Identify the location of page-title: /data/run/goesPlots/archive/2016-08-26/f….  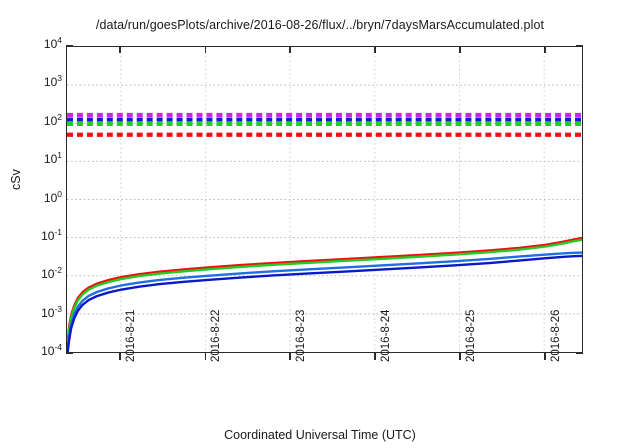
(320, 25).